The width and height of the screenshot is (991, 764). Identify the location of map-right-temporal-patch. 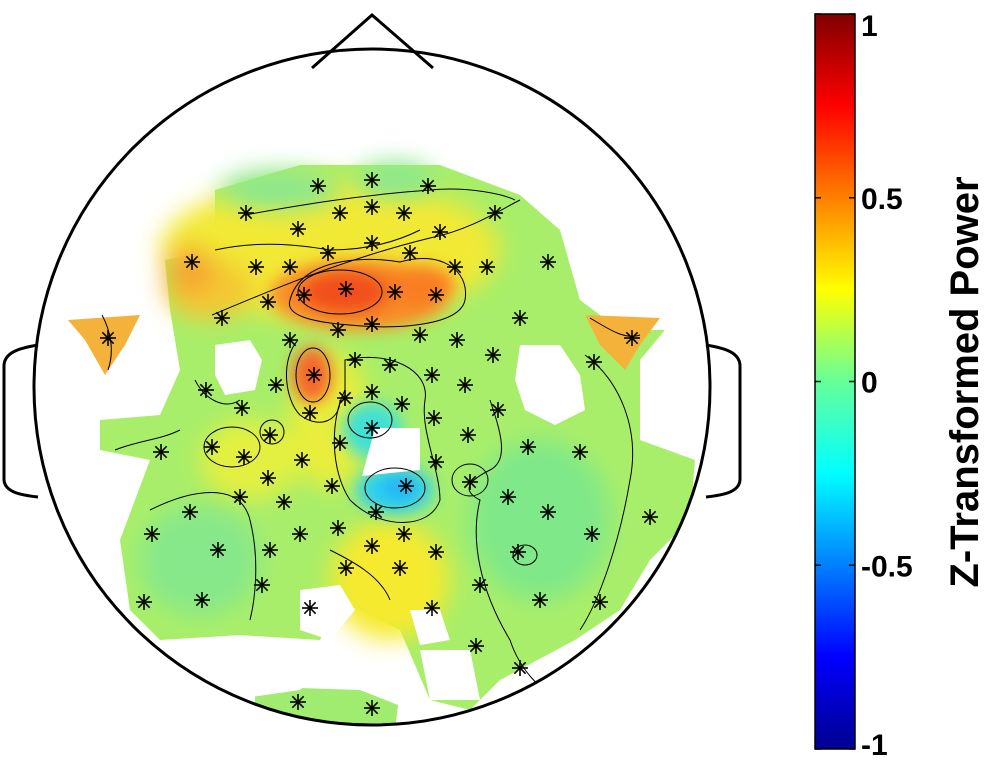
(622, 342).